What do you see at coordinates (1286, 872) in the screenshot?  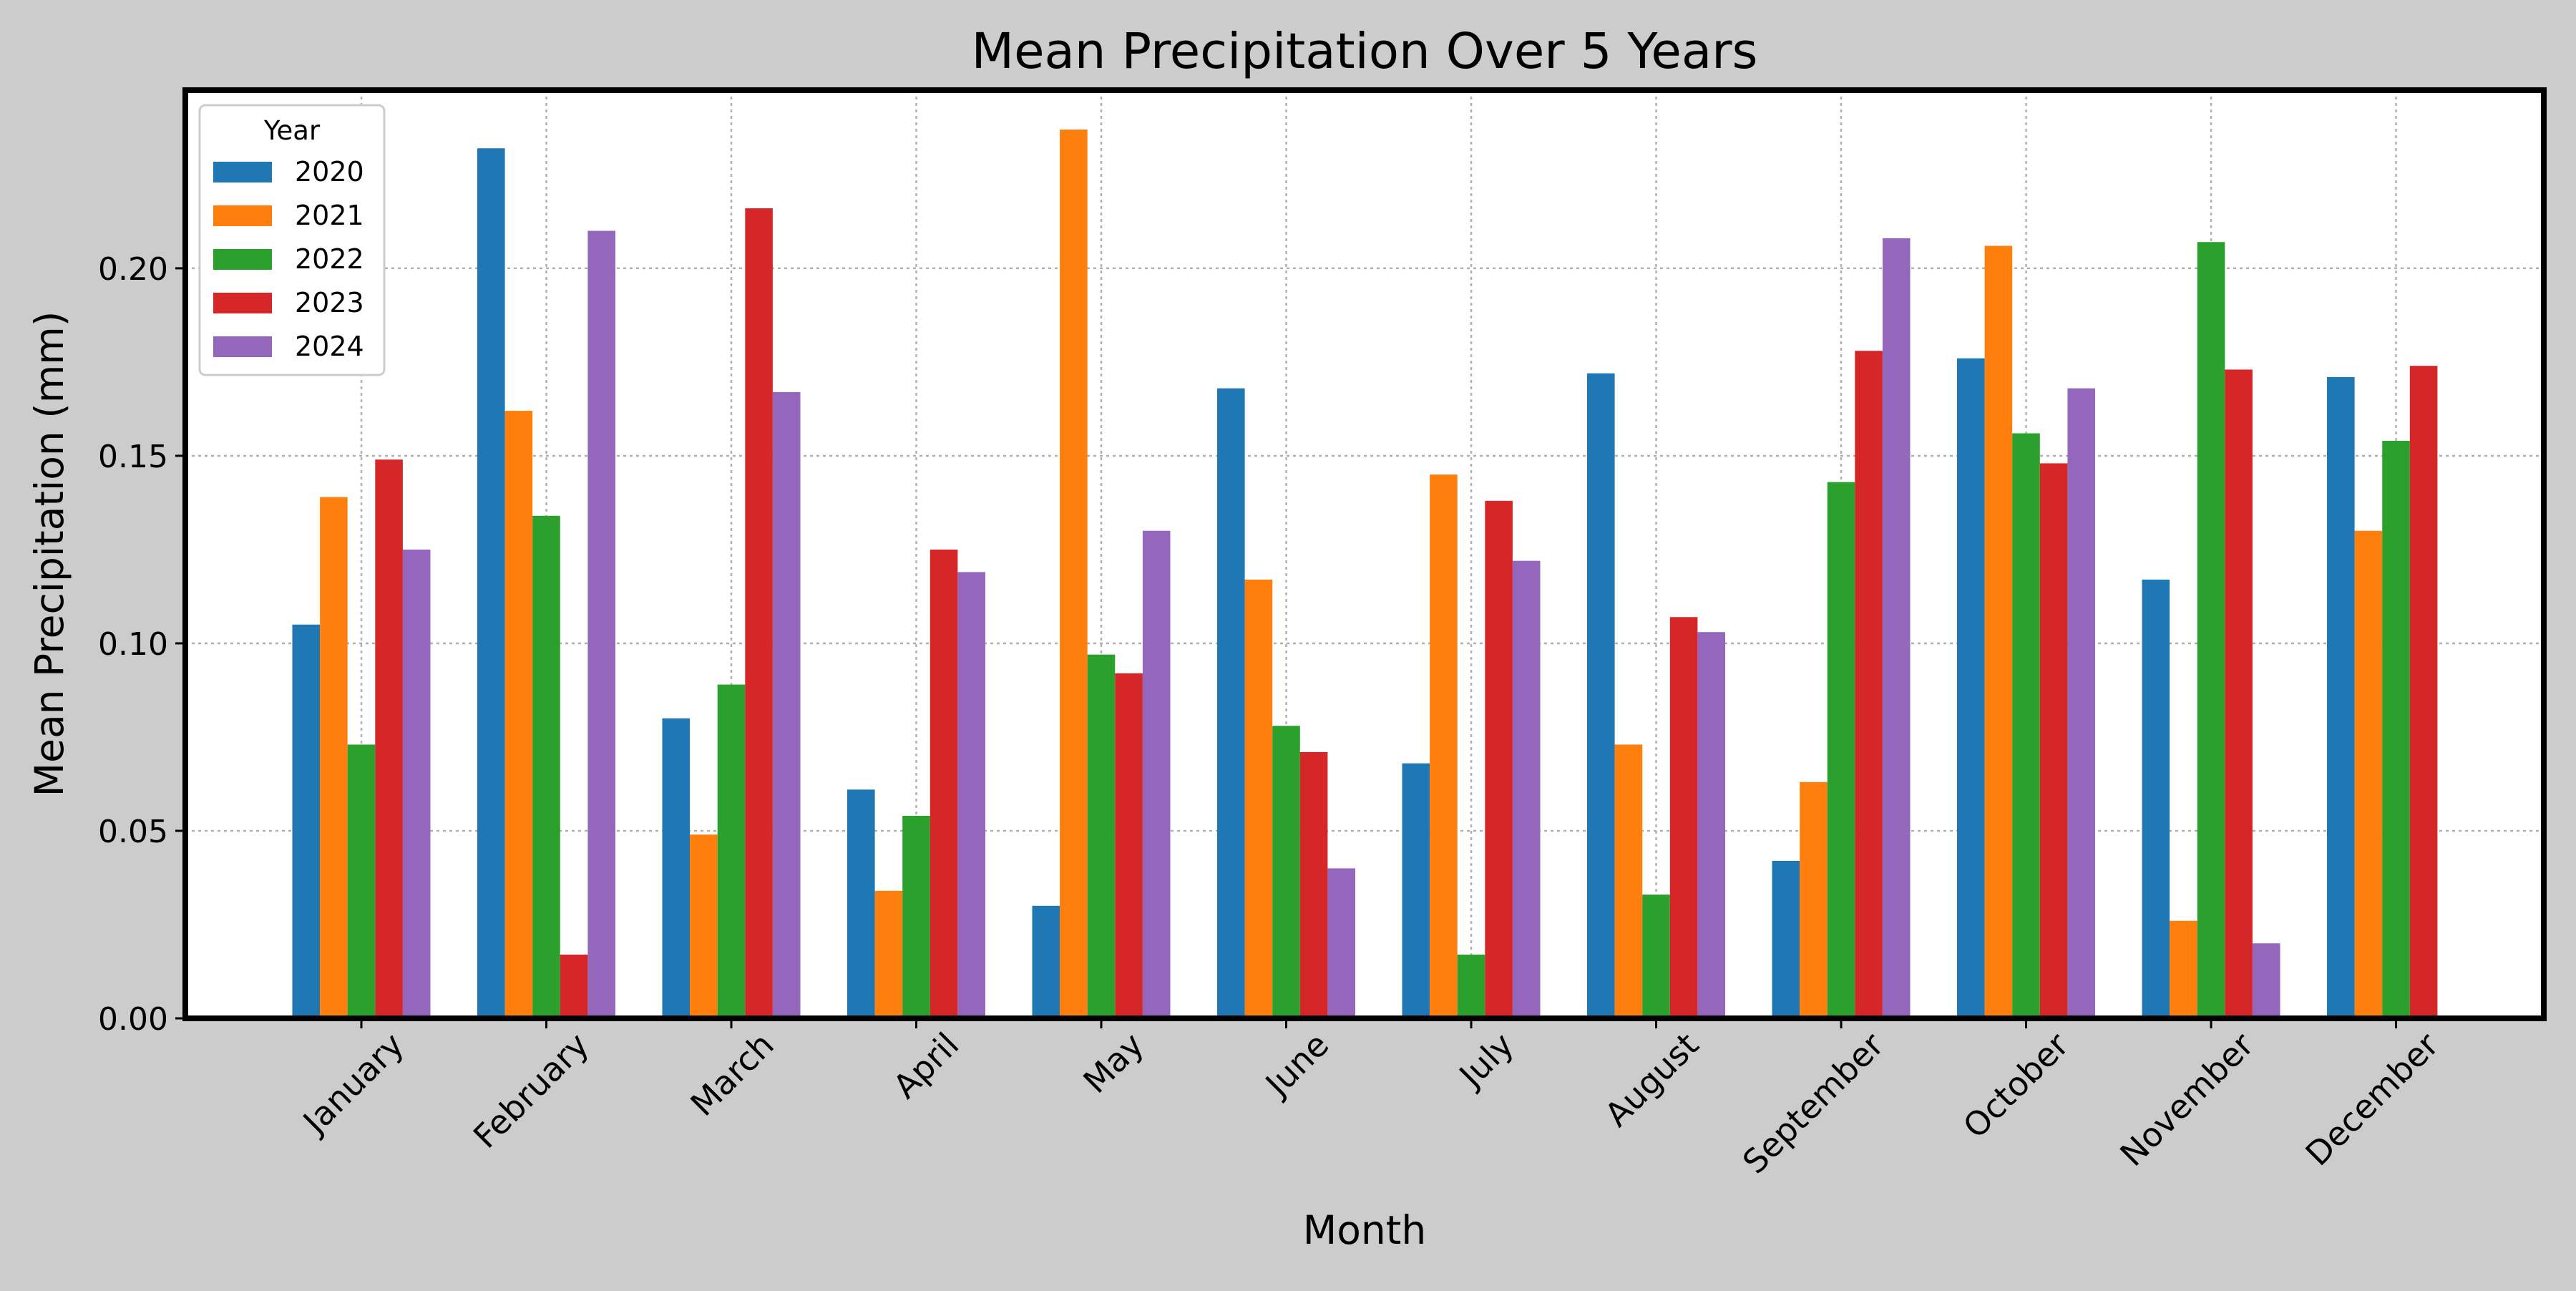 I see `bar-2022-june` at bounding box center [1286, 872].